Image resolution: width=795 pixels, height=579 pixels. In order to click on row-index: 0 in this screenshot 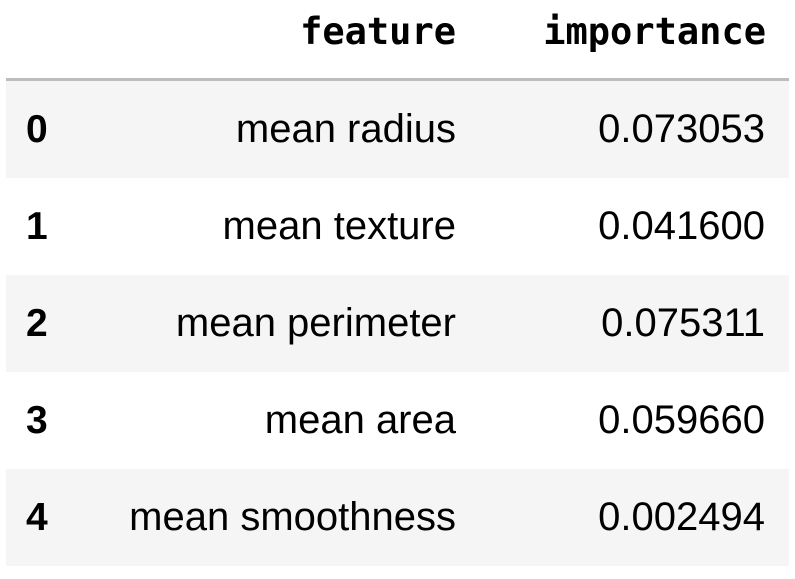, I will do `click(37, 129)`.